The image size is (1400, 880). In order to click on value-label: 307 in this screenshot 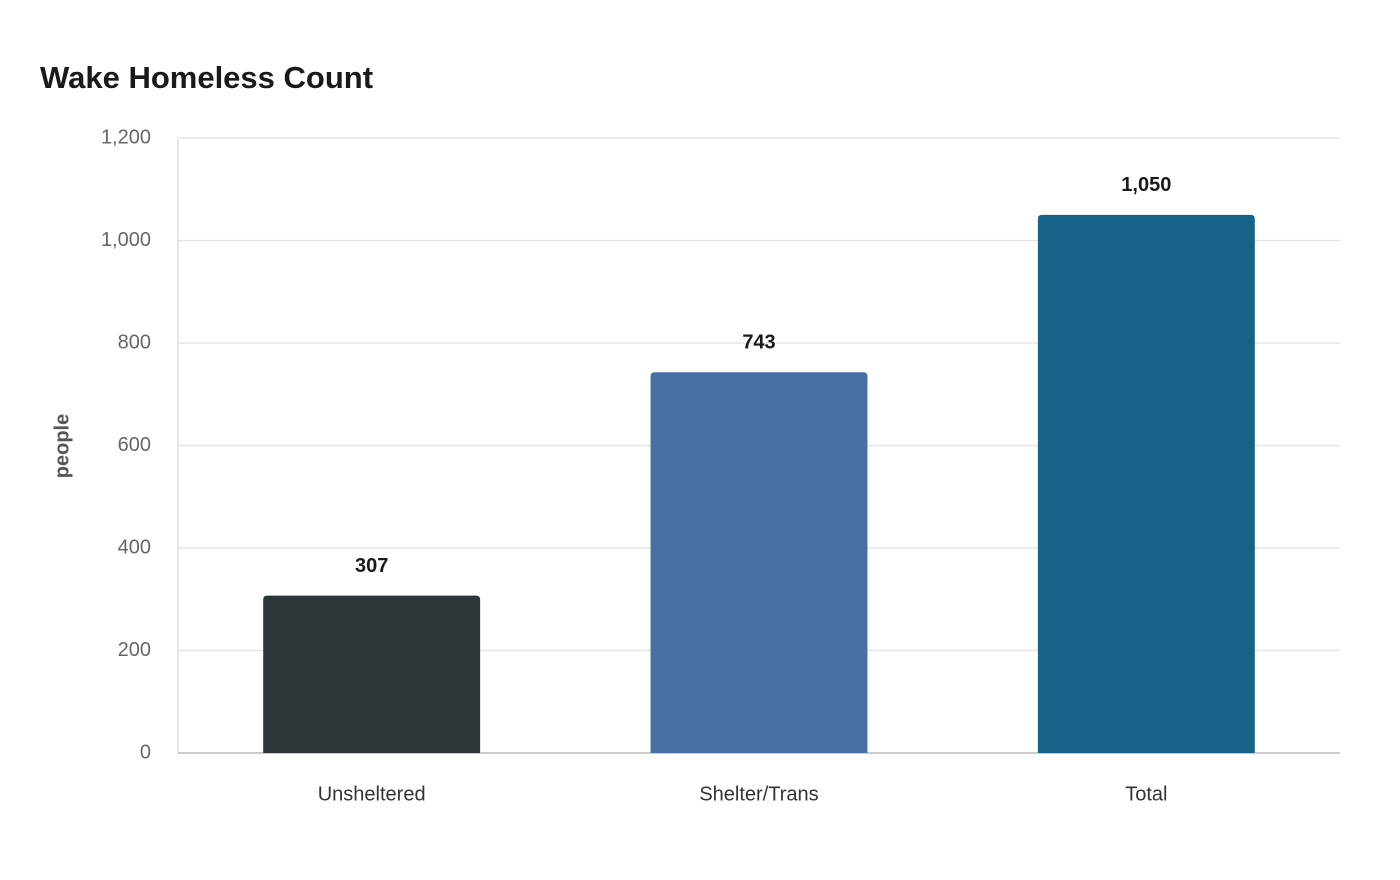, I will do `click(371, 566)`.